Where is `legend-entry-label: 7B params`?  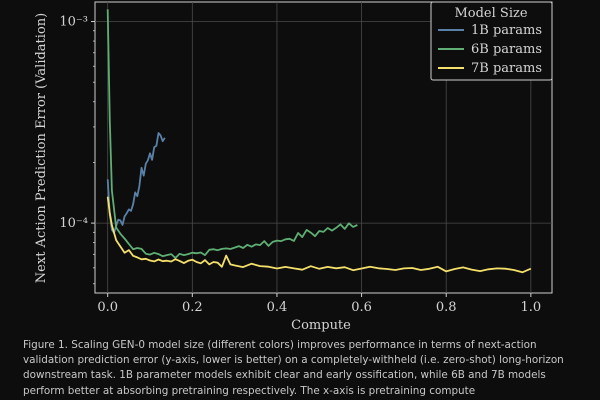
legend-entry-label: 7B params is located at coordinates (506, 68).